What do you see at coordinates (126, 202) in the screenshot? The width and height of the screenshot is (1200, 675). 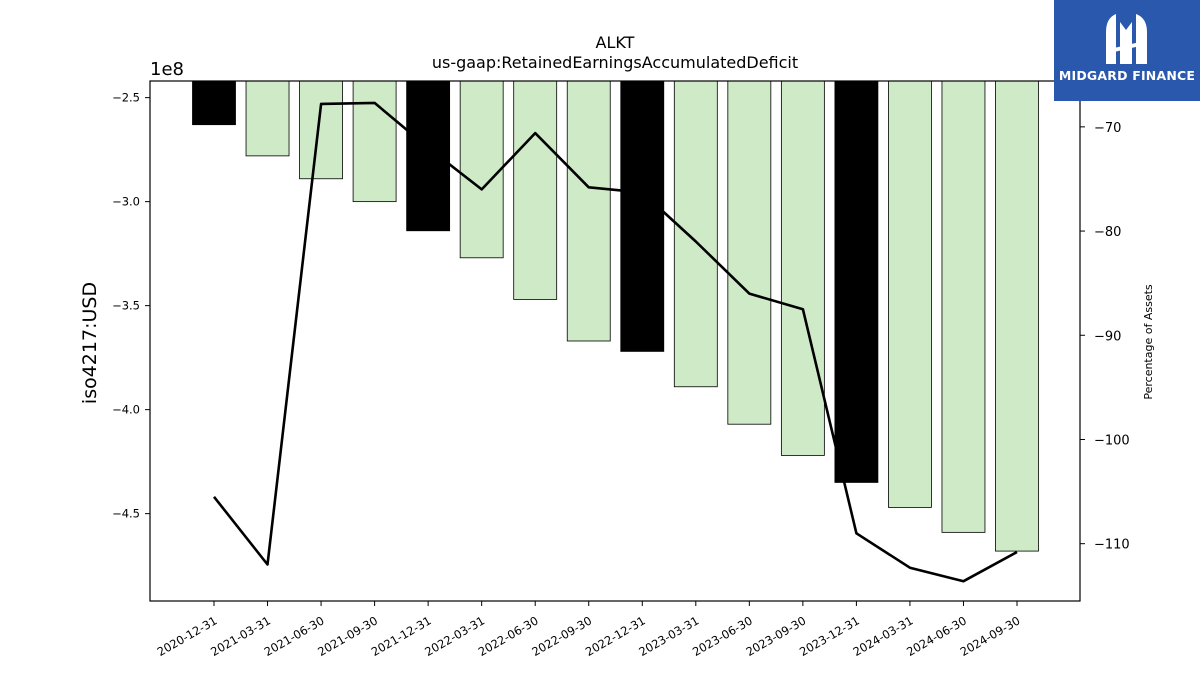 I see `y-tick-label: −3.0` at bounding box center [126, 202].